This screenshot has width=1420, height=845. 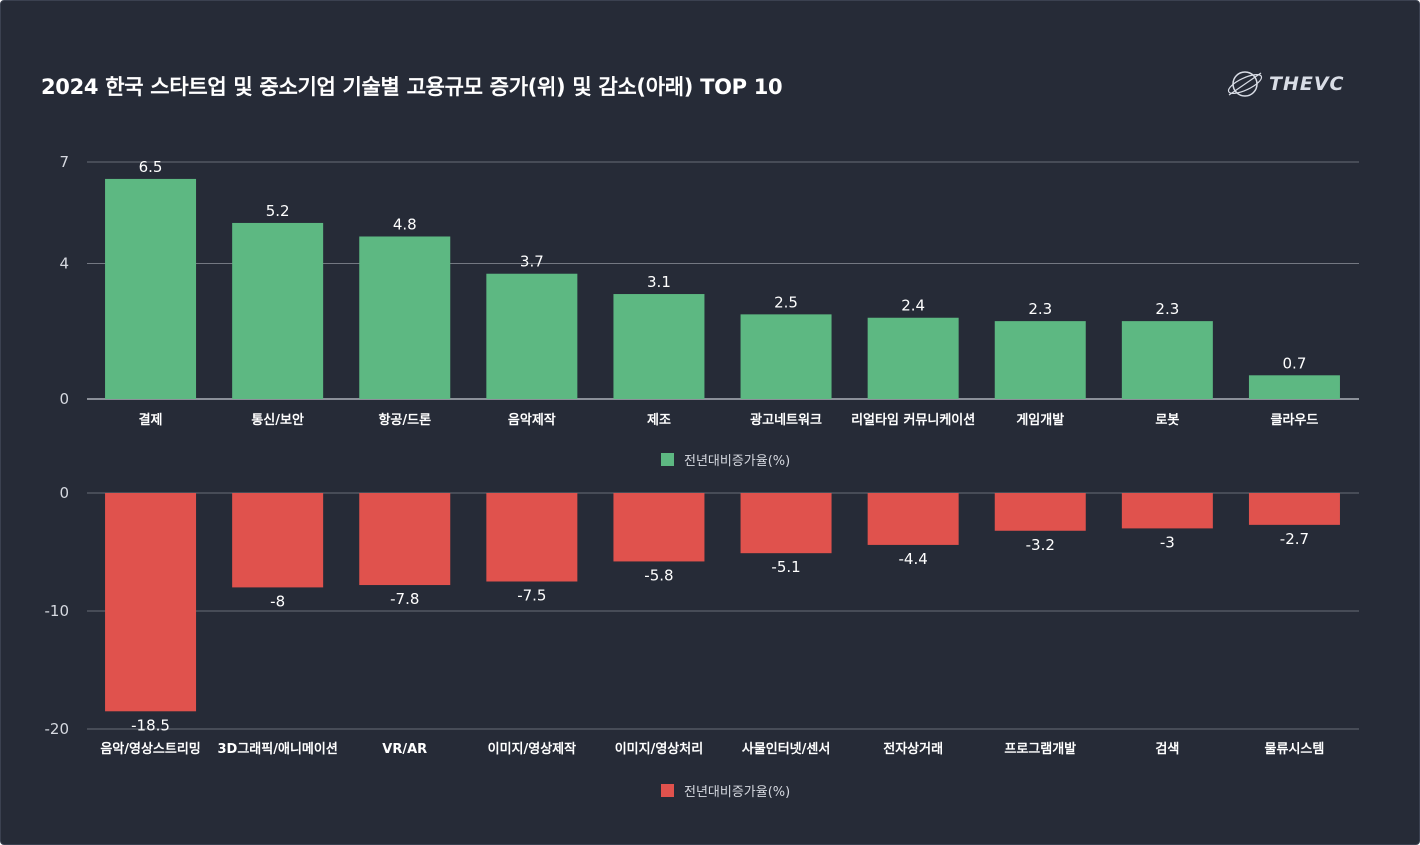 What do you see at coordinates (659, 420) in the screenshot?
I see `category-label: 제조` at bounding box center [659, 420].